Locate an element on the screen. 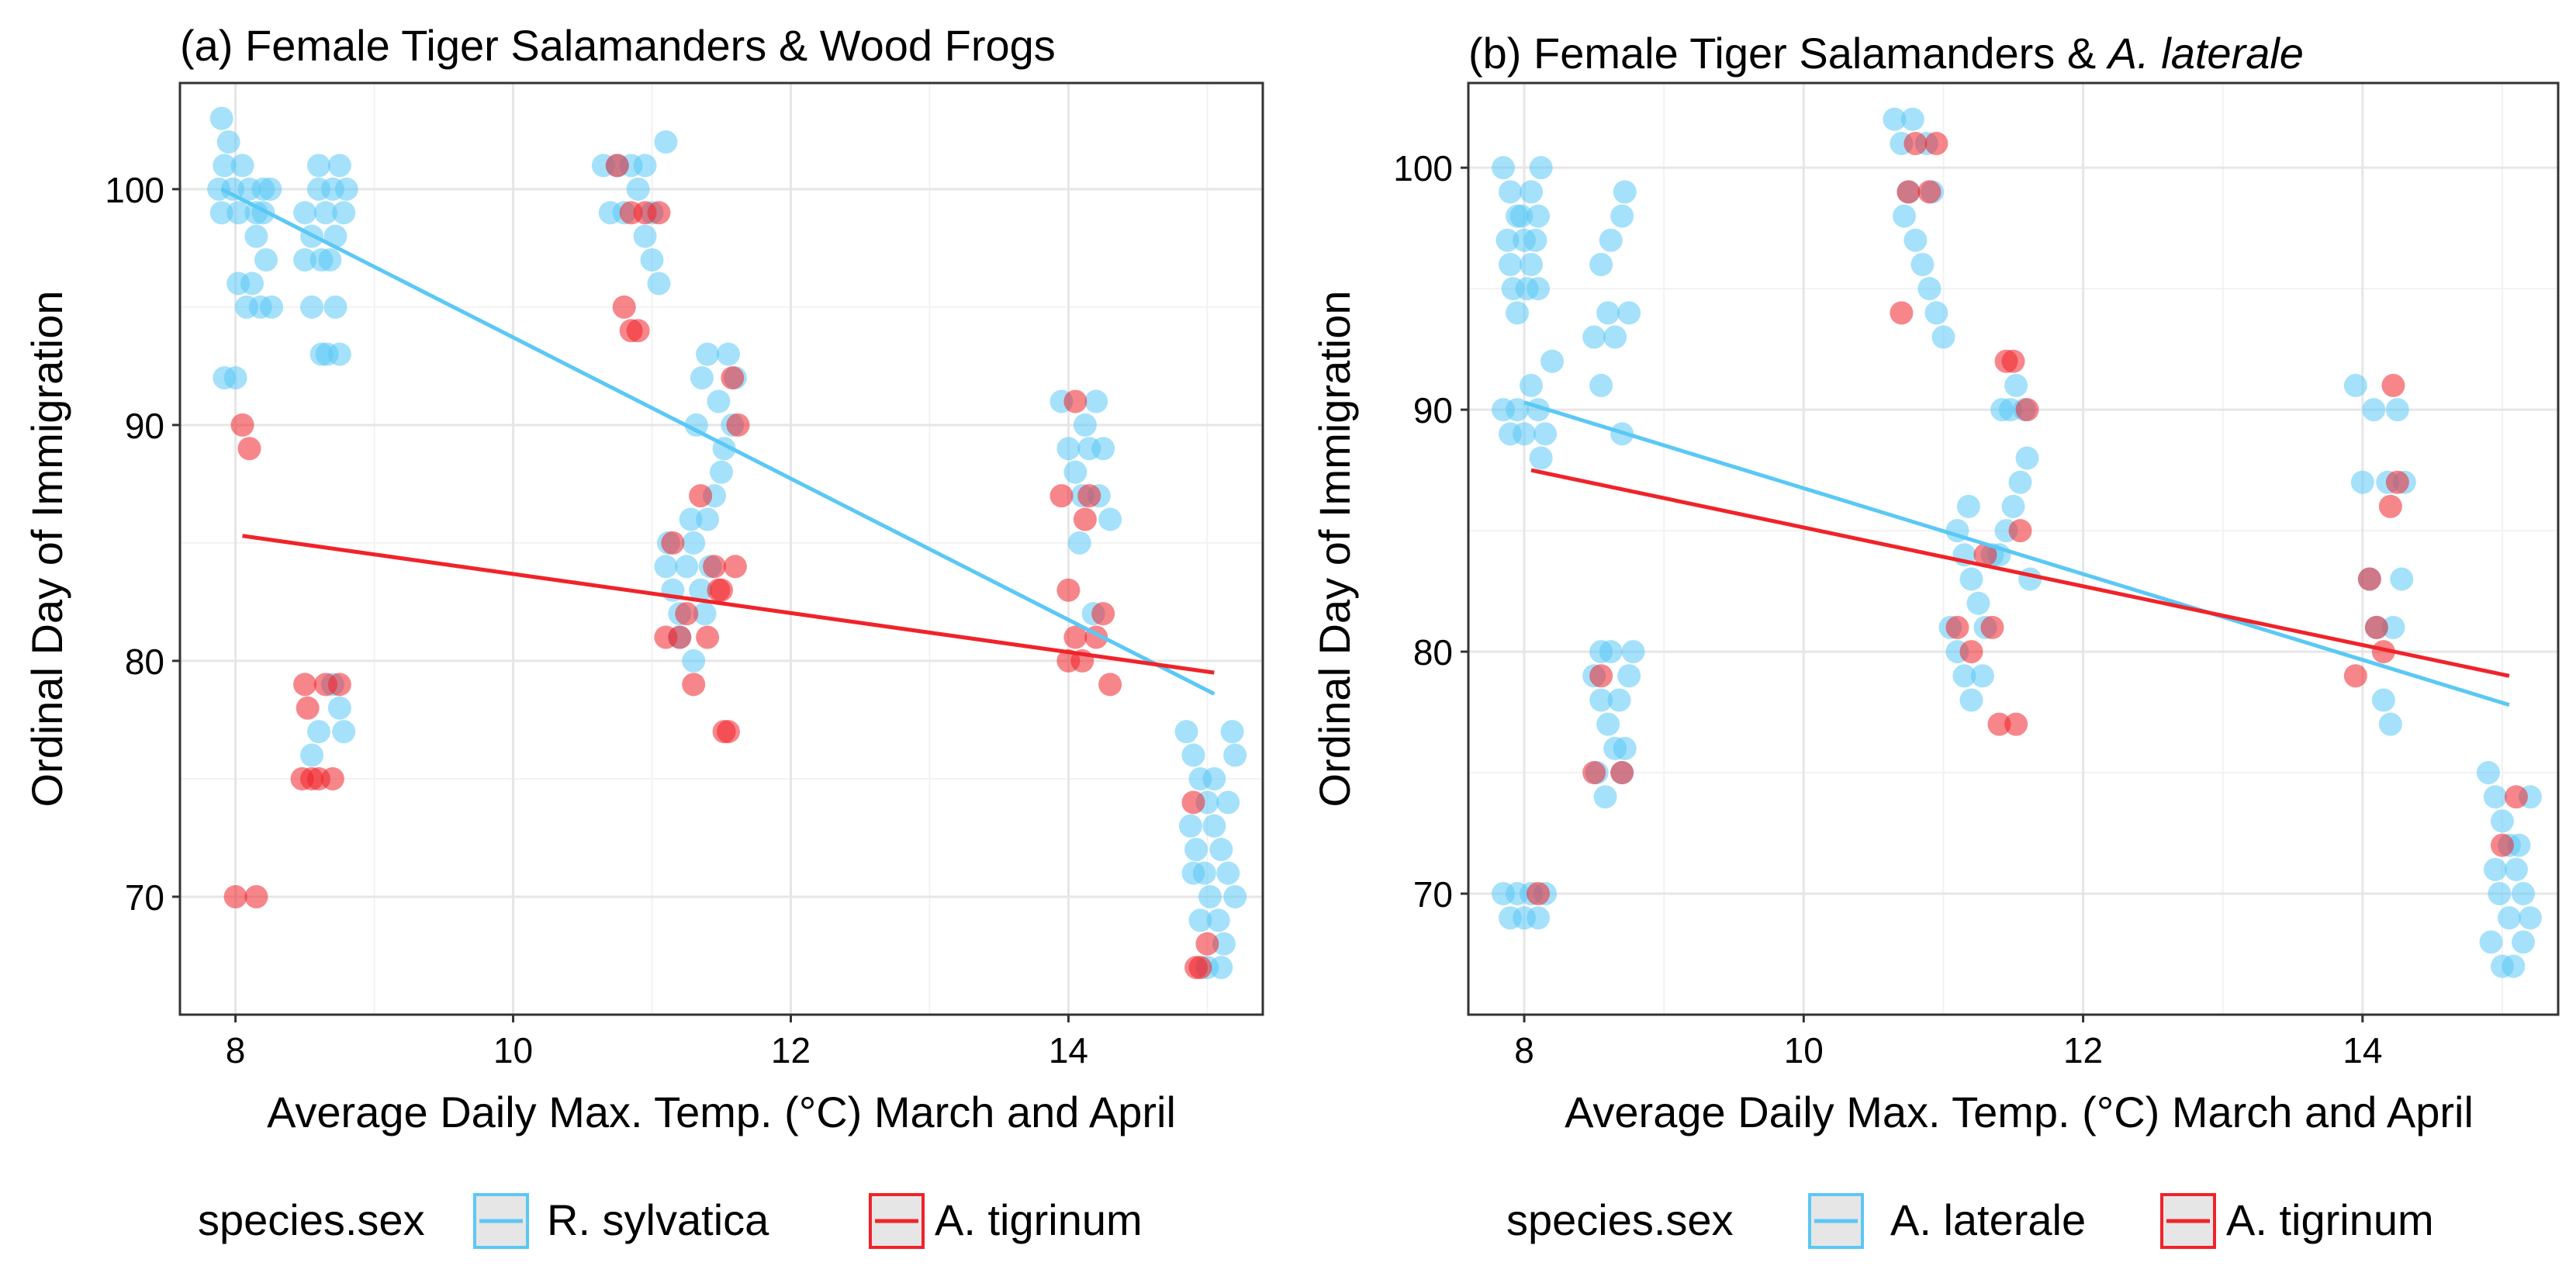 The image size is (2576, 1266). x-tick-label: 8 is located at coordinates (1524, 1050).